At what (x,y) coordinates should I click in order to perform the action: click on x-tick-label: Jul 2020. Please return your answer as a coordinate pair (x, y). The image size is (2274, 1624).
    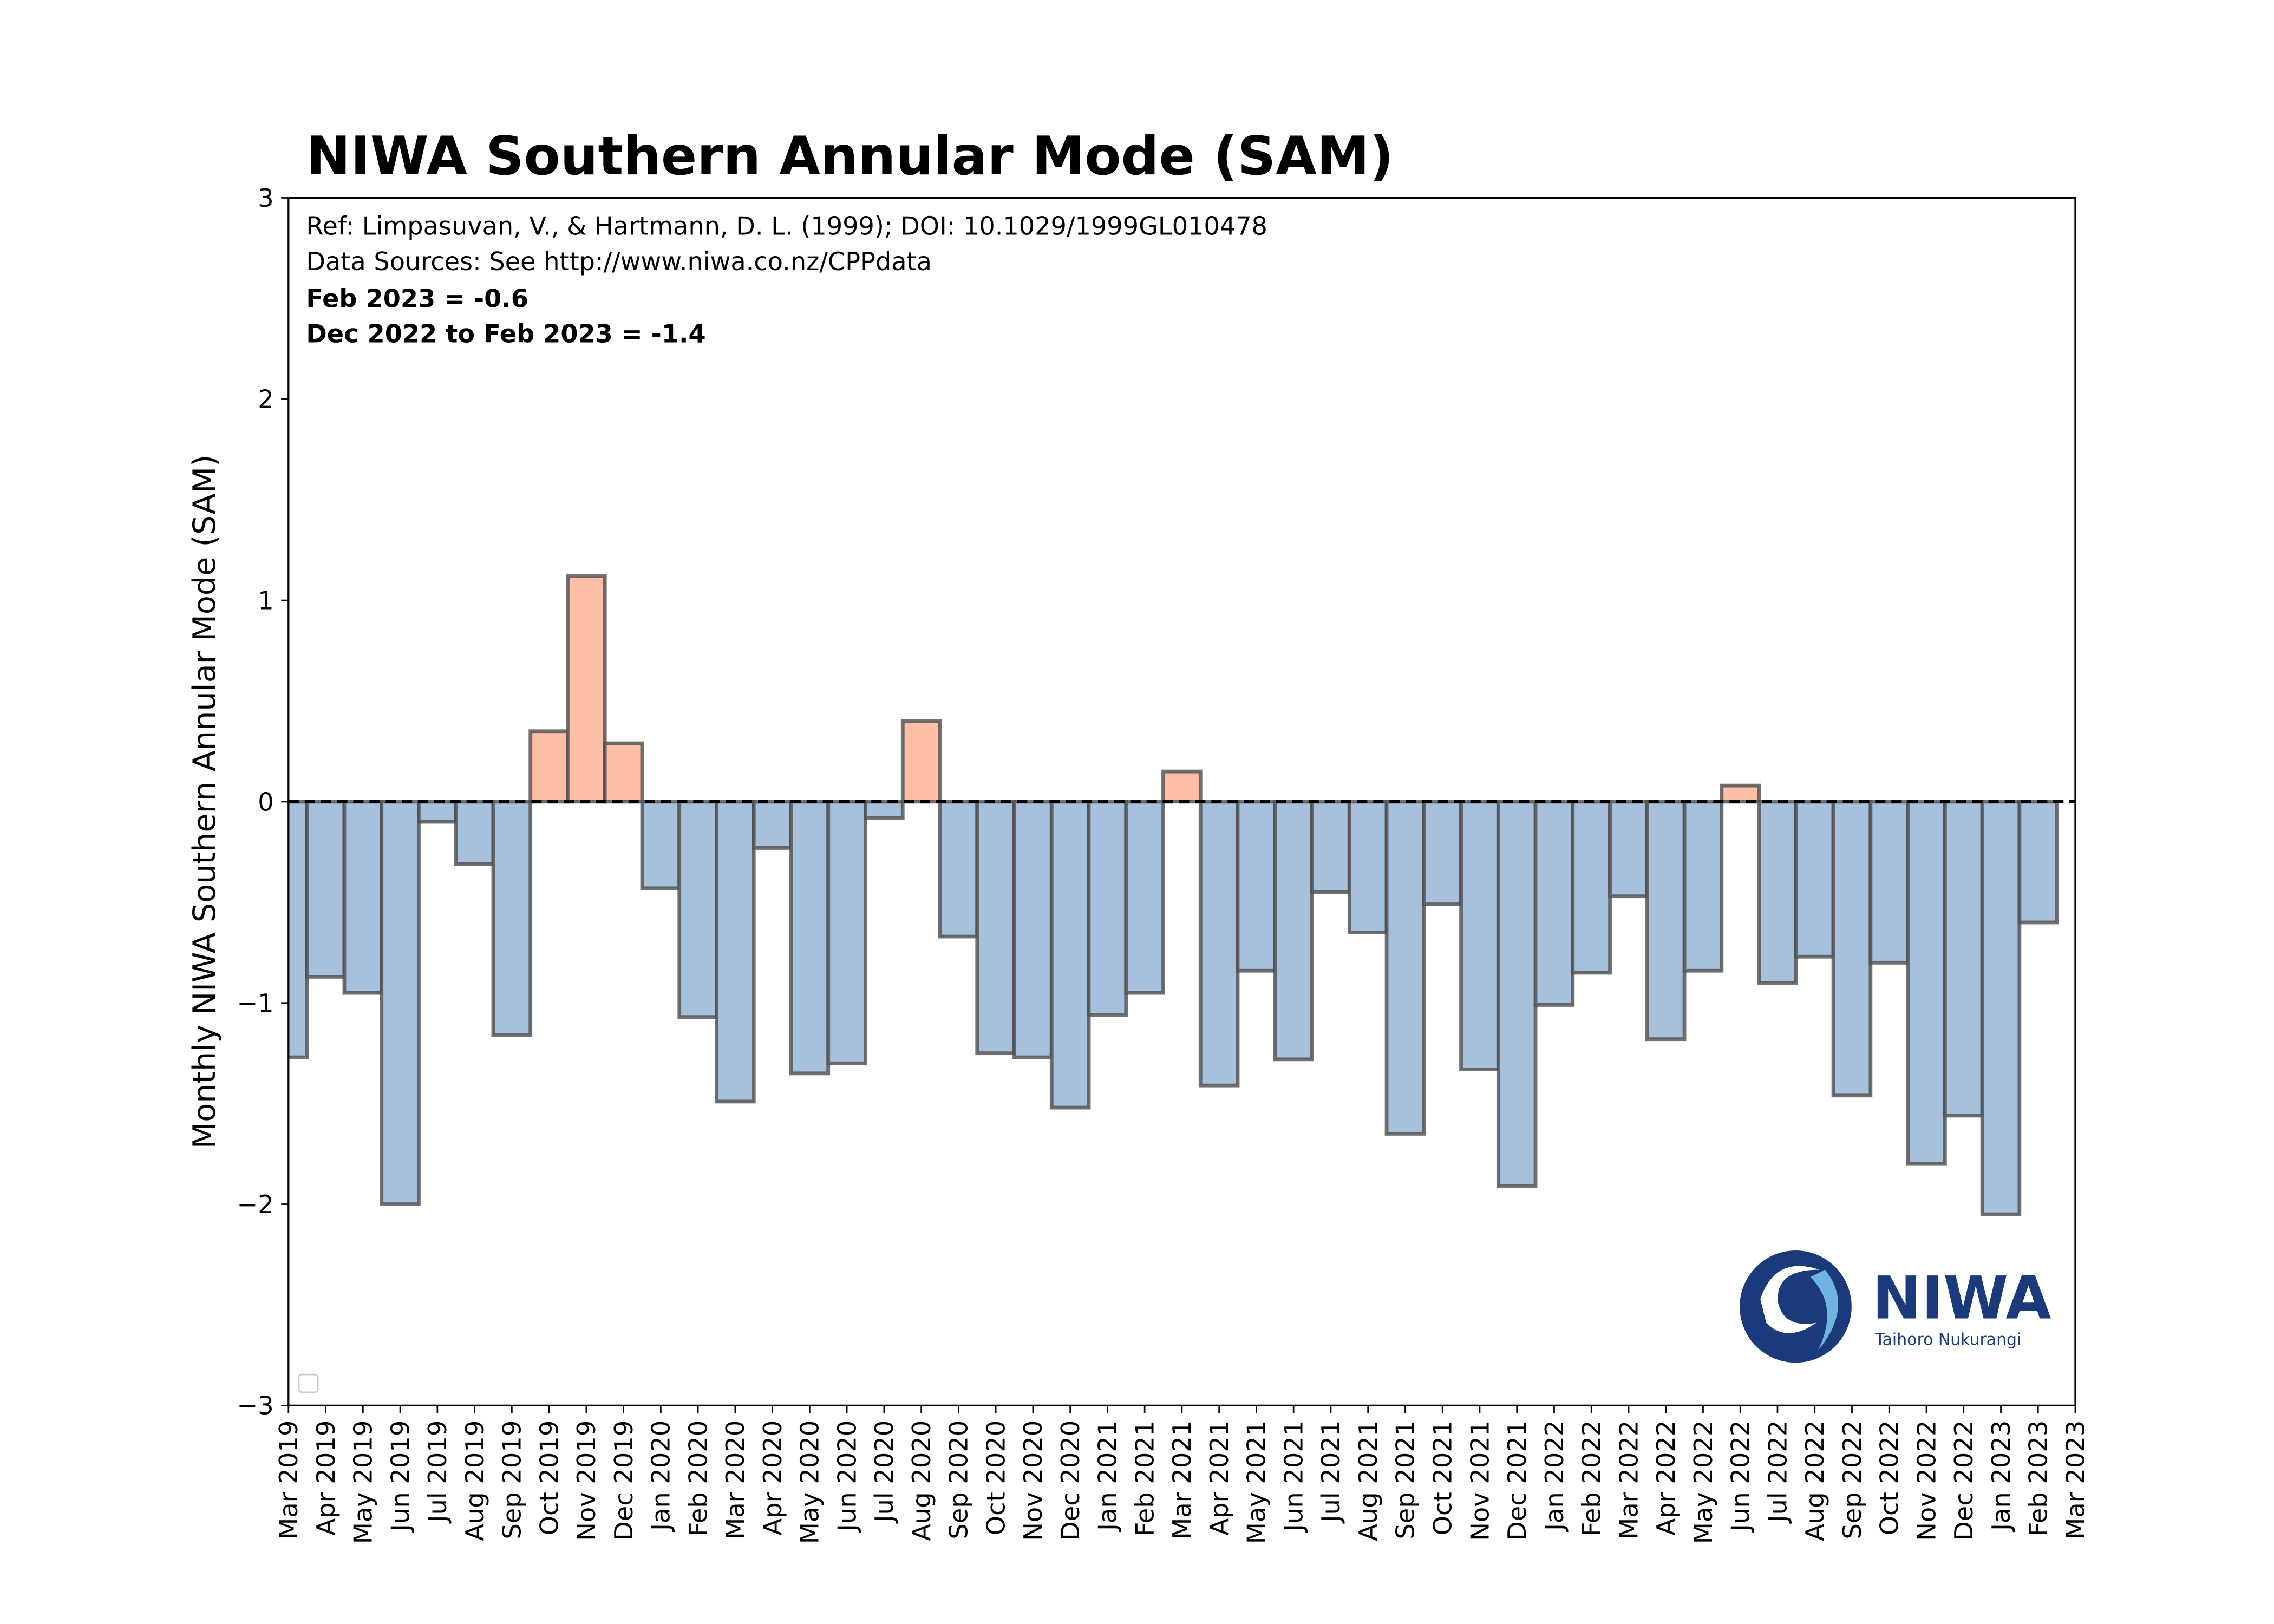
    Looking at the image, I should click on (885, 1472).